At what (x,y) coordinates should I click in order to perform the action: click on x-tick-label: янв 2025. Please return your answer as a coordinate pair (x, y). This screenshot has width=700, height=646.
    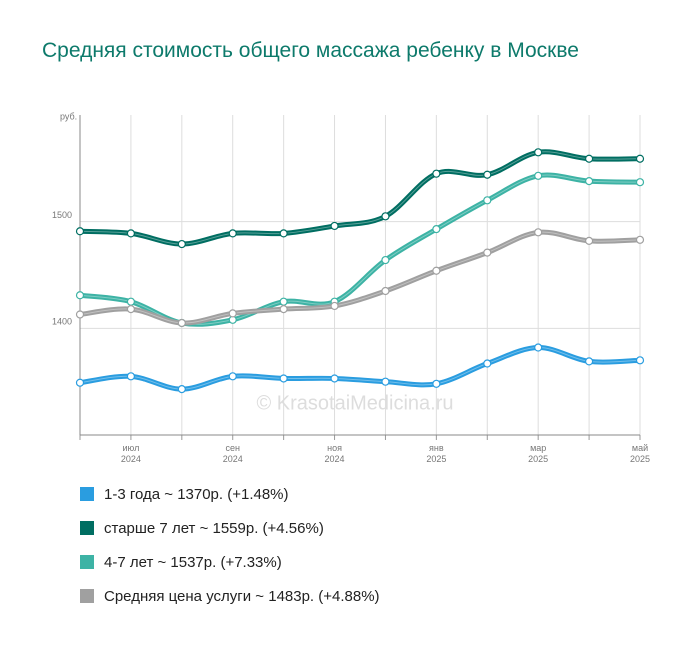
    Looking at the image, I should click on (436, 453).